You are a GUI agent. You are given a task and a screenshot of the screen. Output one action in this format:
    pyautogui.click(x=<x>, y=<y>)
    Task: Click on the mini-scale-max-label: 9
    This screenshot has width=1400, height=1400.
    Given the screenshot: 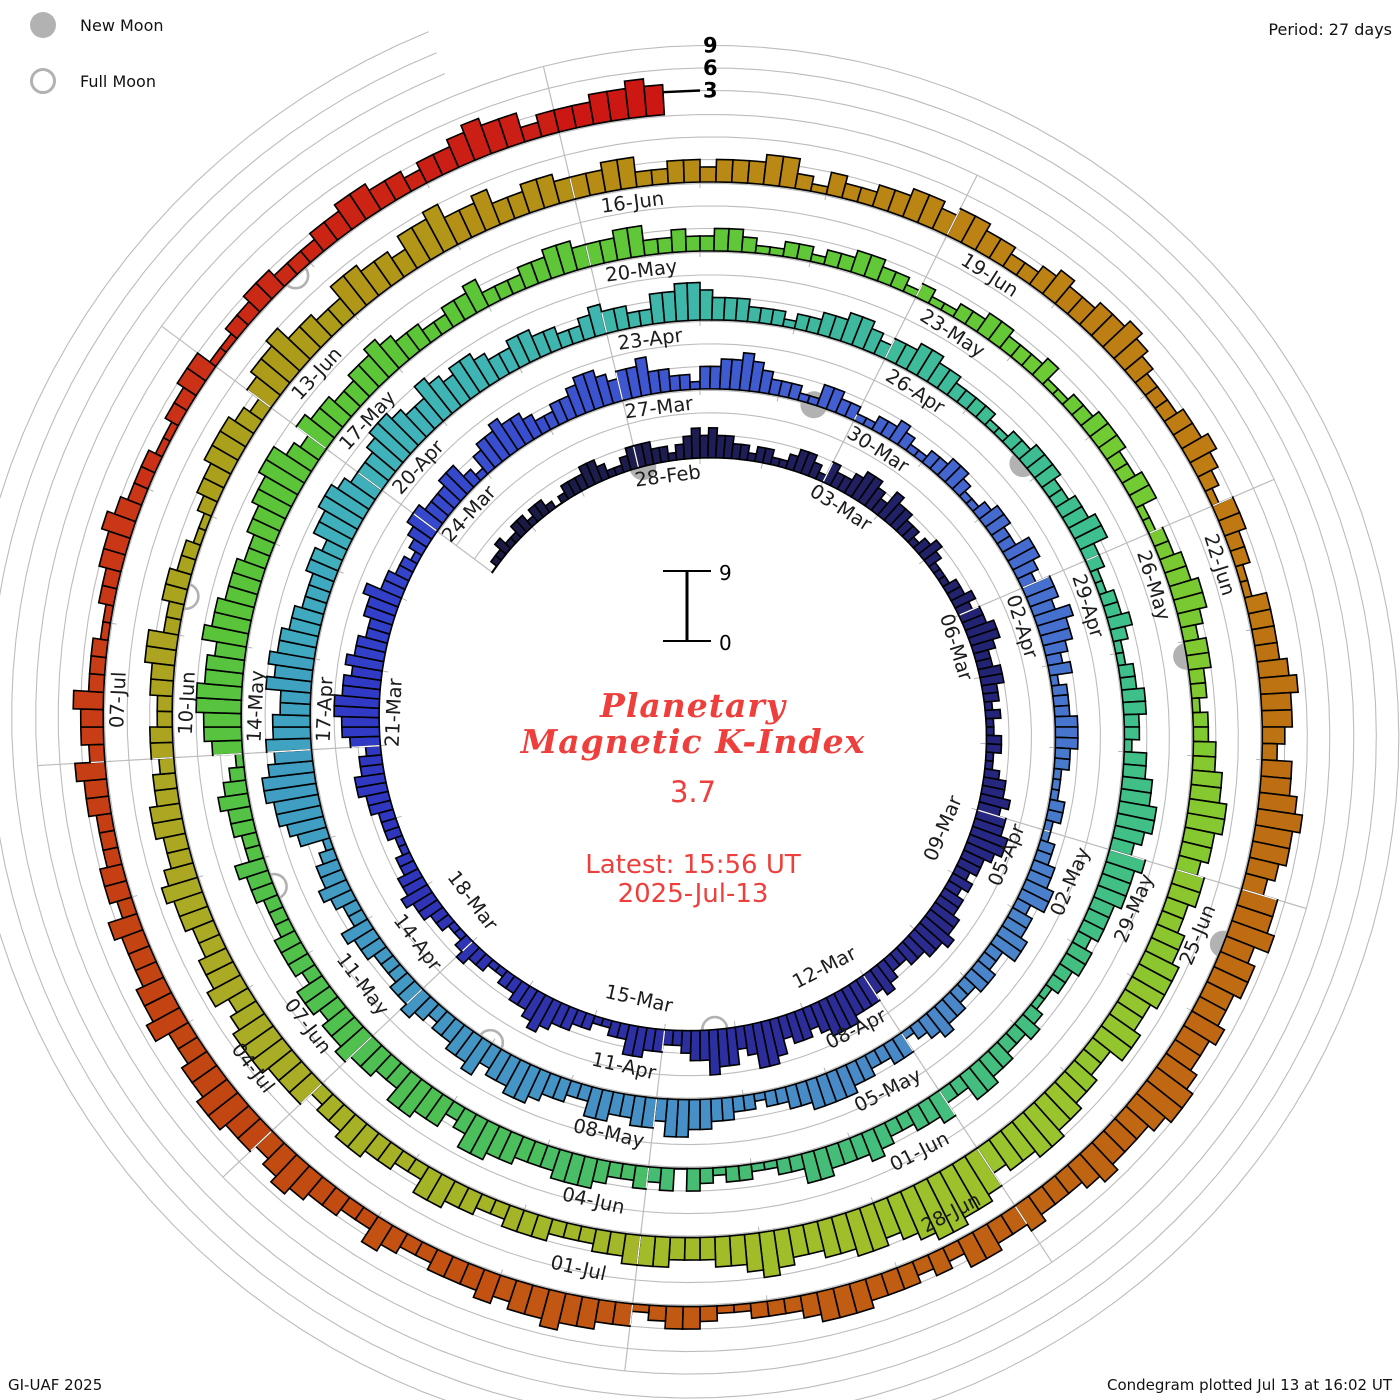 What is the action you would take?
    pyautogui.click(x=725, y=573)
    